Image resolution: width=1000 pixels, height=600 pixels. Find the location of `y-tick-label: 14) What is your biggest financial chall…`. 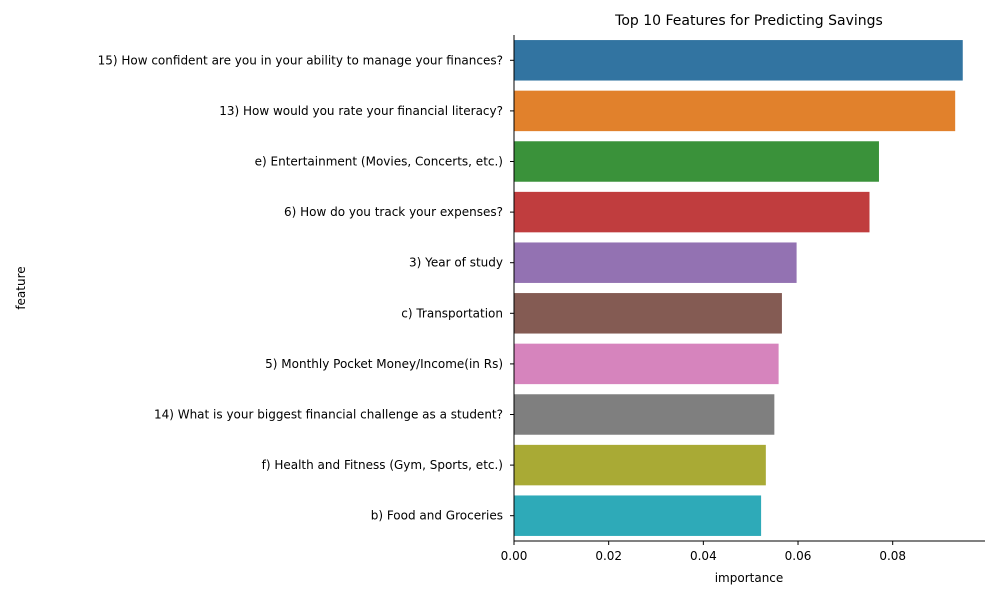

y-tick-label: 14) What is your biggest financial chall… is located at coordinates (328, 415).